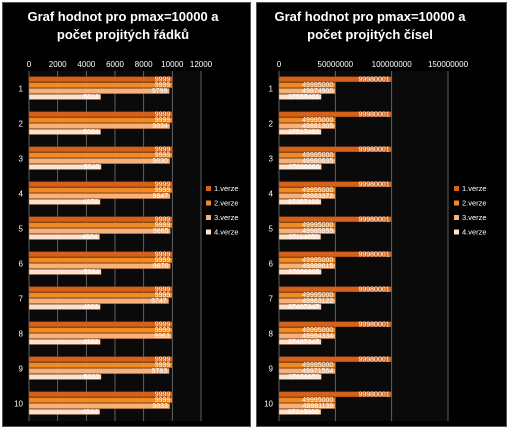 The width and height of the screenshot is (509, 429). What do you see at coordinates (303, 97) in the screenshot?
I see `data-label: 37557422` at bounding box center [303, 97].